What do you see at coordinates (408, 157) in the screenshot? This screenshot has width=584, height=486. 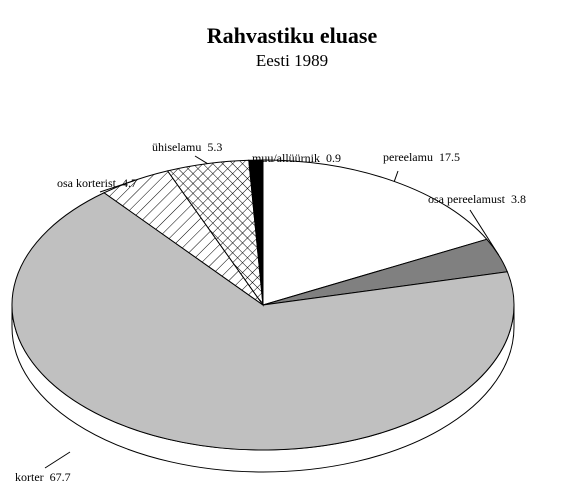 I see `slice-category: pereelamu` at bounding box center [408, 157].